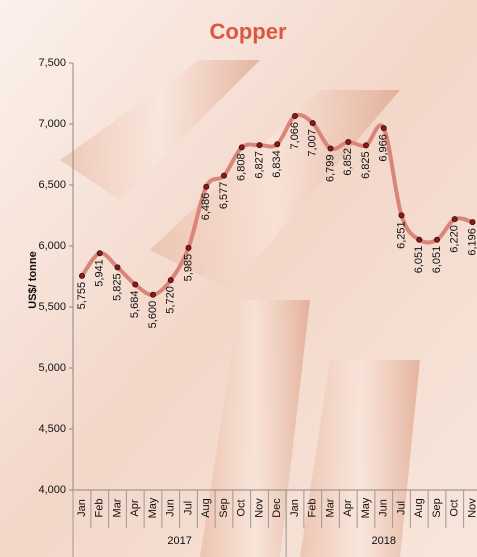 The image size is (477, 557). Describe the element at coordinates (206, 207) in the screenshot. I see `data-label: 6,486` at that location.